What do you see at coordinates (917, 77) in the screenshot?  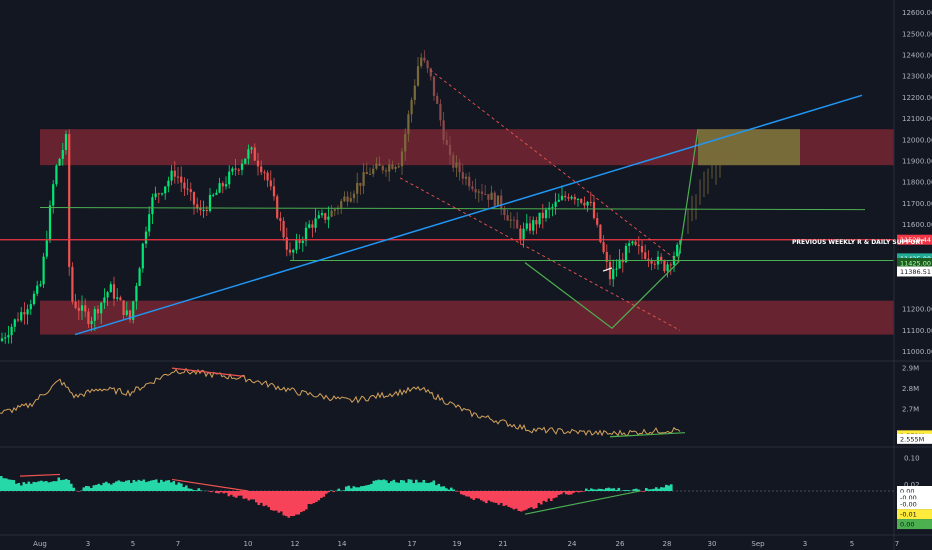 I see `price-tick-label: 12300.00` at bounding box center [917, 77].